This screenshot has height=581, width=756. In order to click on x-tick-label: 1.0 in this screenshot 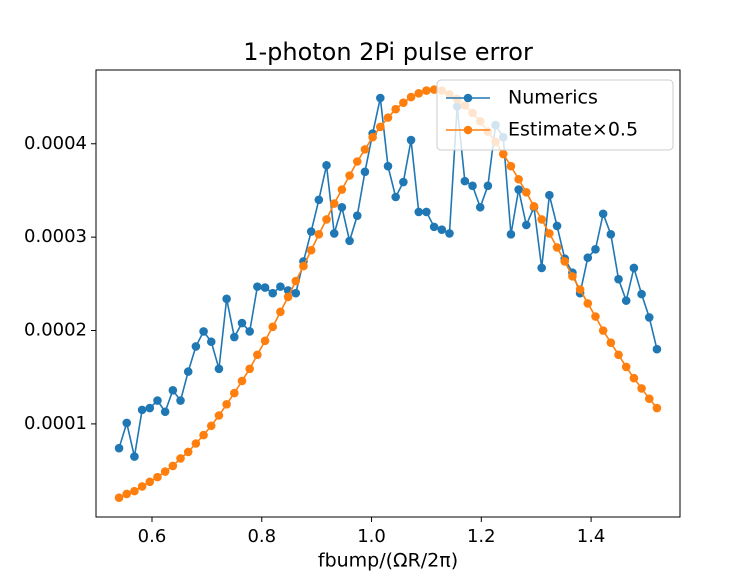, I will do `click(371, 536)`.